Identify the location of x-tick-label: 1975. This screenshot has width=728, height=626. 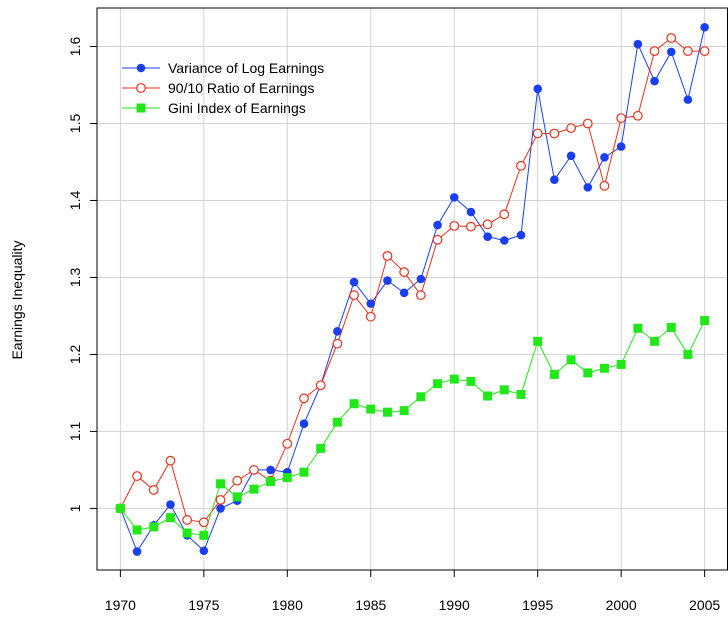
(203, 605).